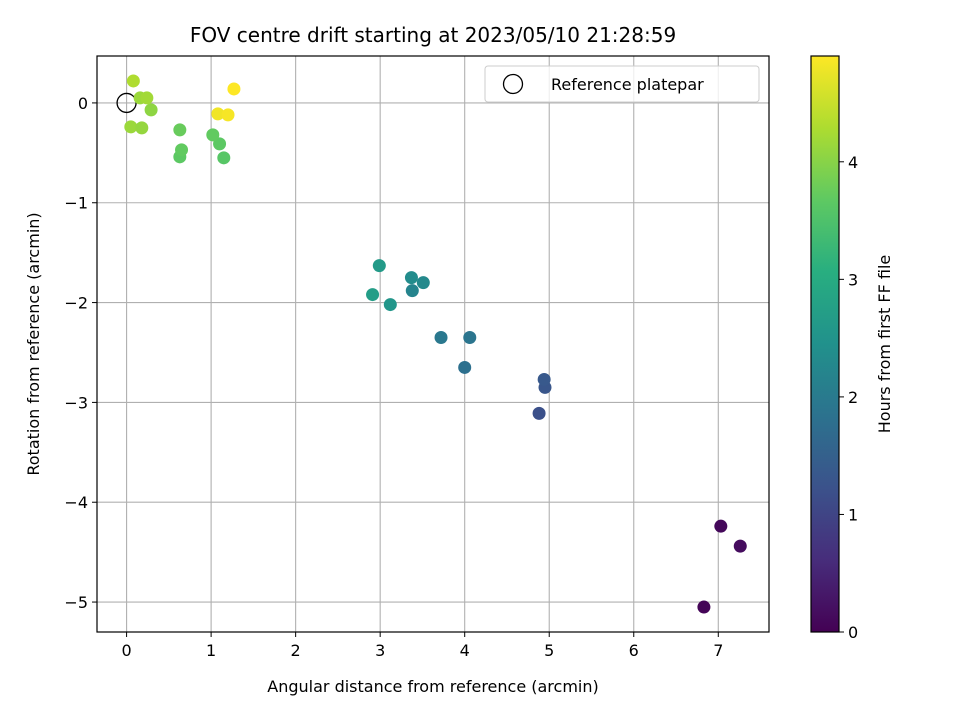 The width and height of the screenshot is (960, 720). Describe the element at coordinates (76, 502) in the screenshot. I see `y-tick-label: −4` at that location.